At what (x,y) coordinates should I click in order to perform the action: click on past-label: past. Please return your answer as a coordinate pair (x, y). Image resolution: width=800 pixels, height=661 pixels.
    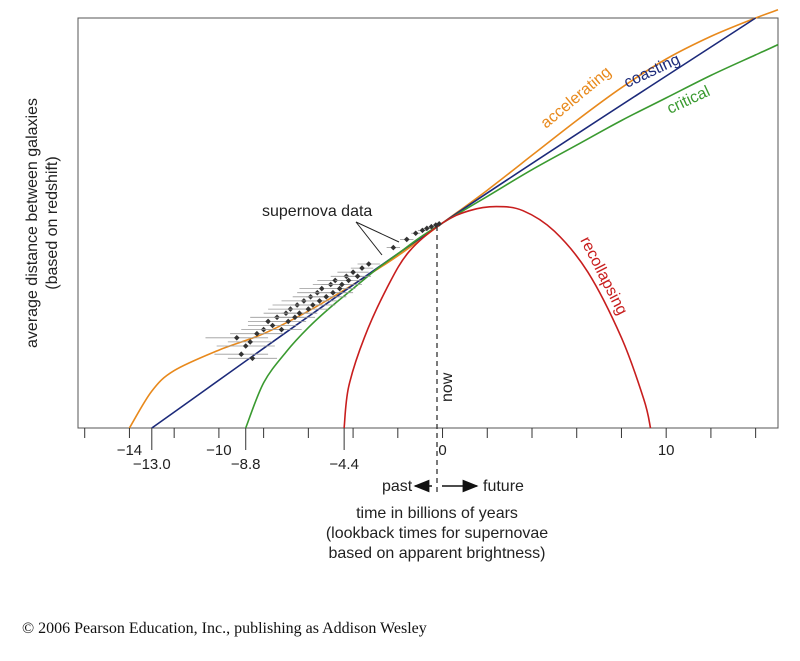
    Looking at the image, I should click on (397, 486).